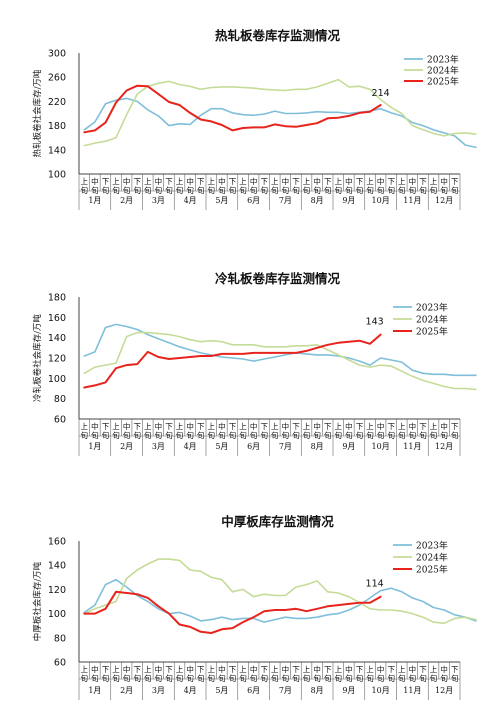 This screenshot has width=494, height=712. I want to click on legend-label: 2024年, so click(432, 320).